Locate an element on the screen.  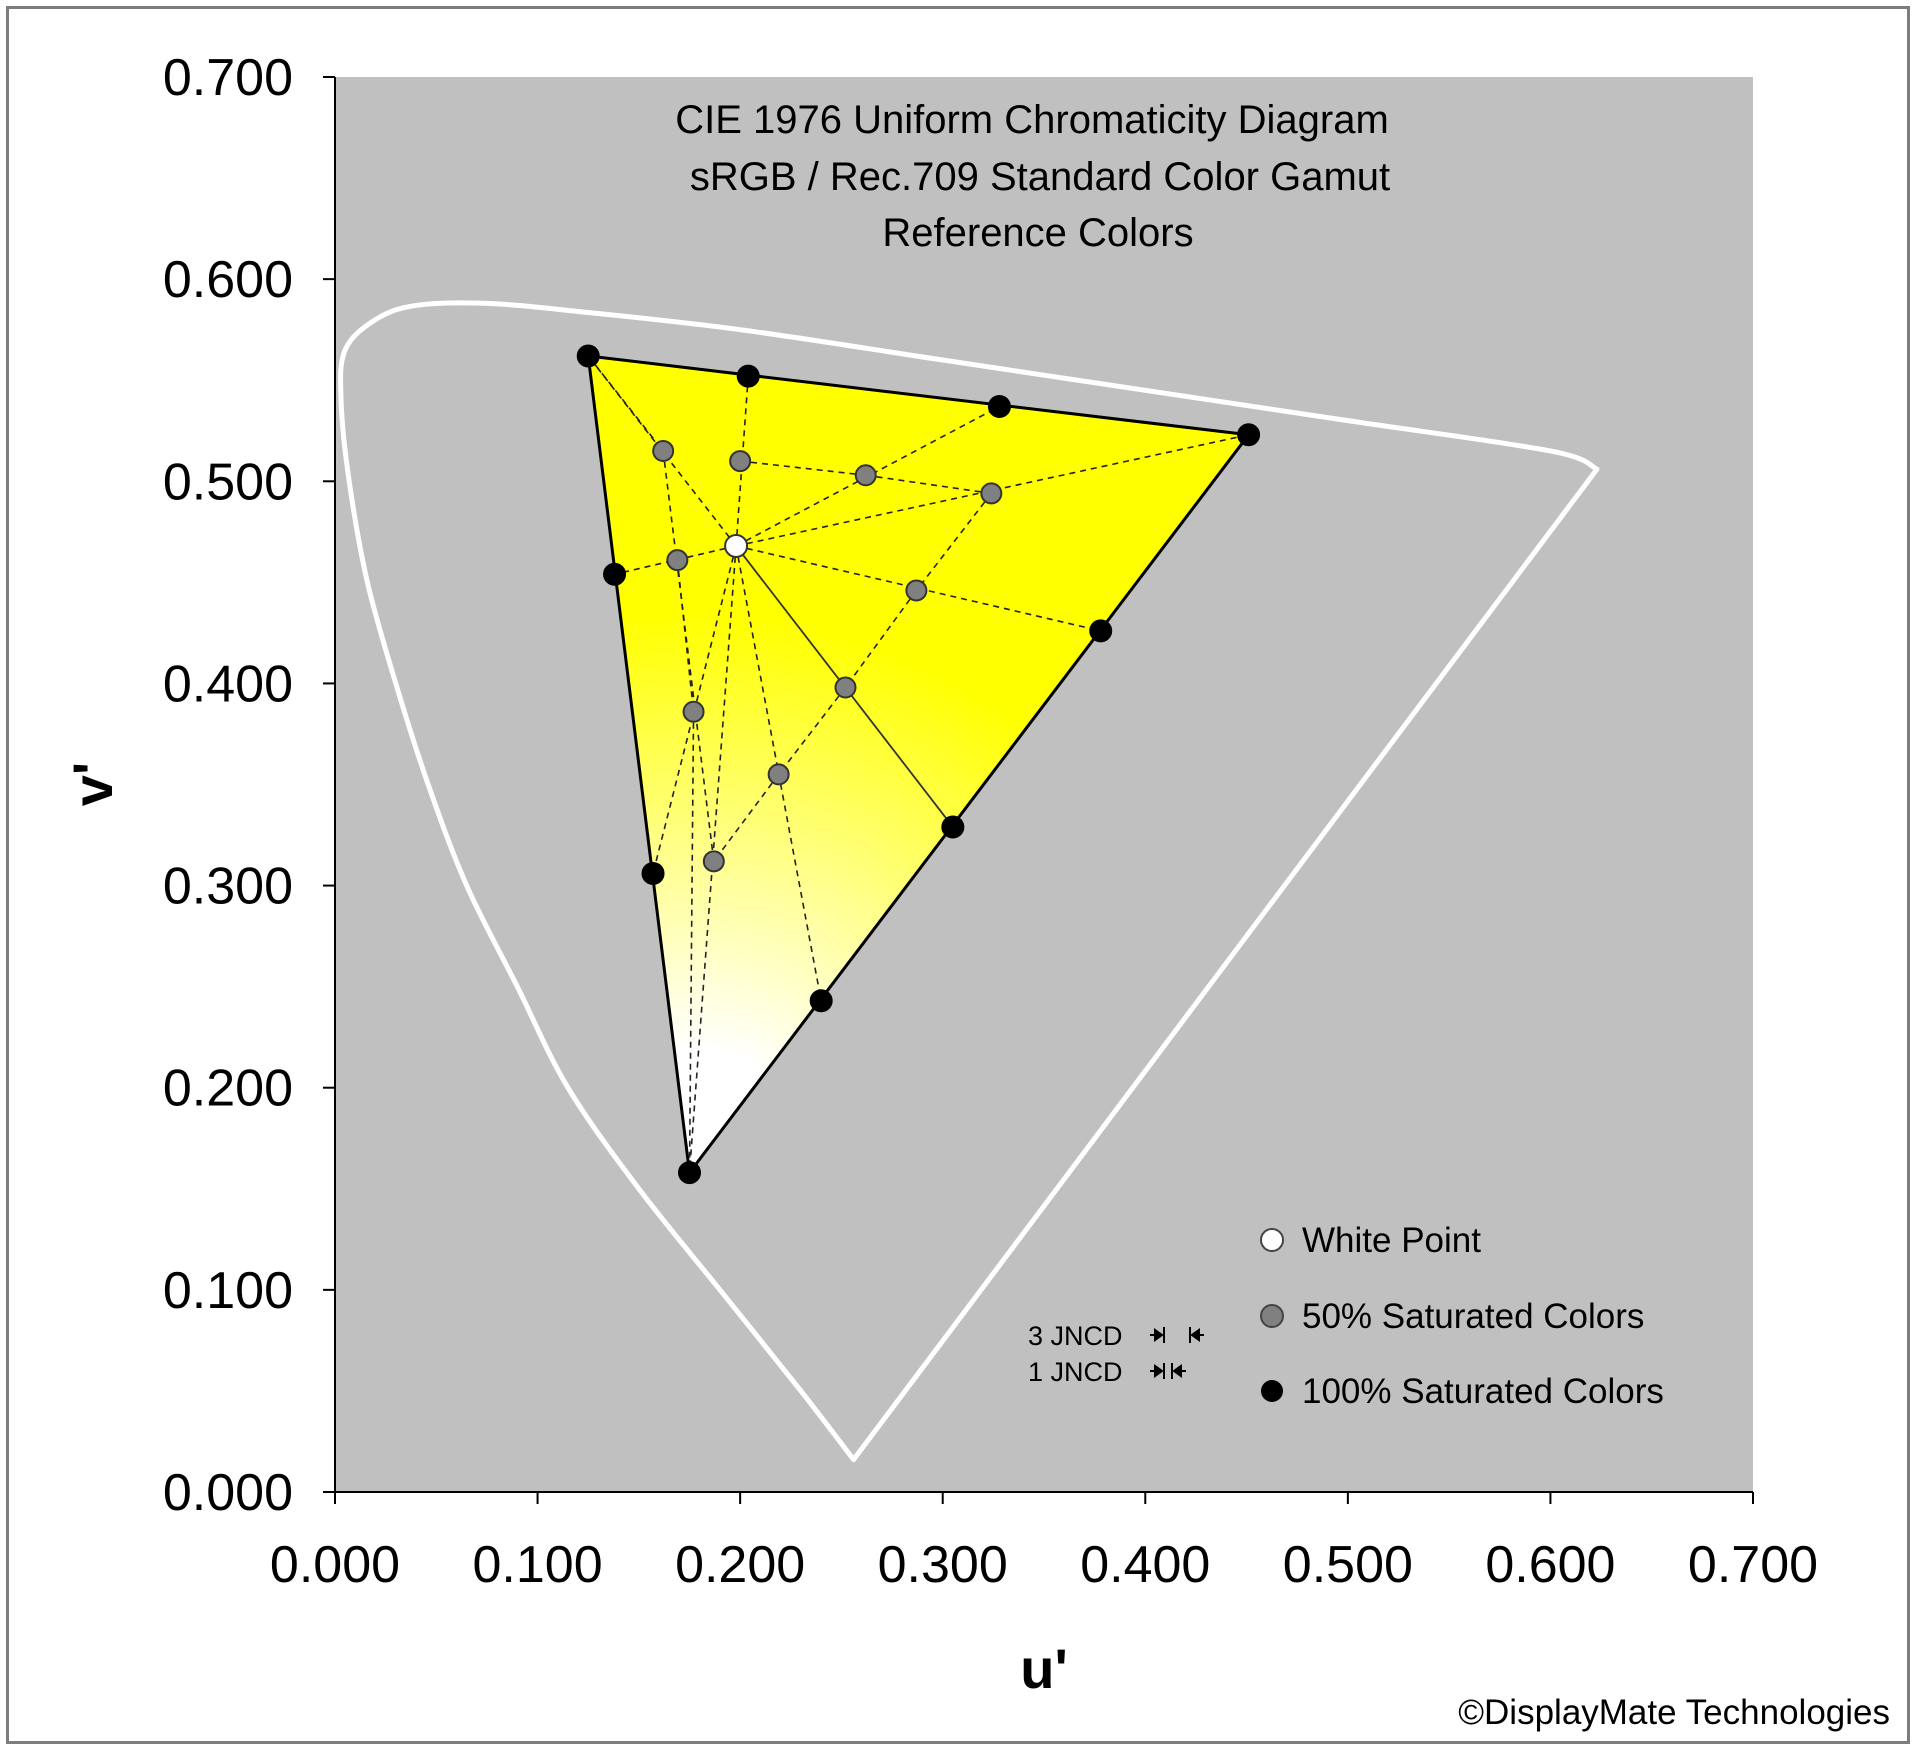
jncd-scale: 3 JNCD 1 JNCD is located at coordinates (1116, 1354).